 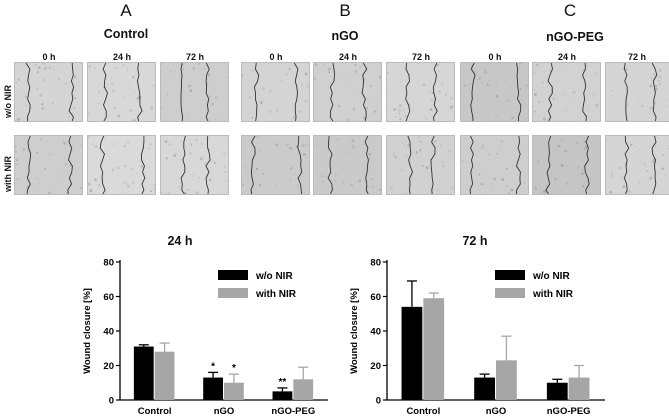 I want to click on row-label-without-nir: w/o NIR, so click(x=8, y=101).